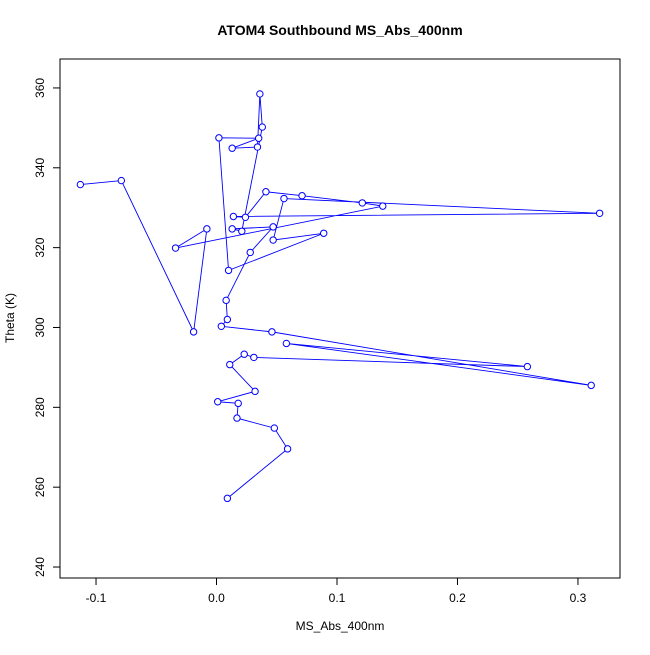  Describe the element at coordinates (340, 626) in the screenshot. I see `x-axis-label: MS_Abs_400nm` at that location.